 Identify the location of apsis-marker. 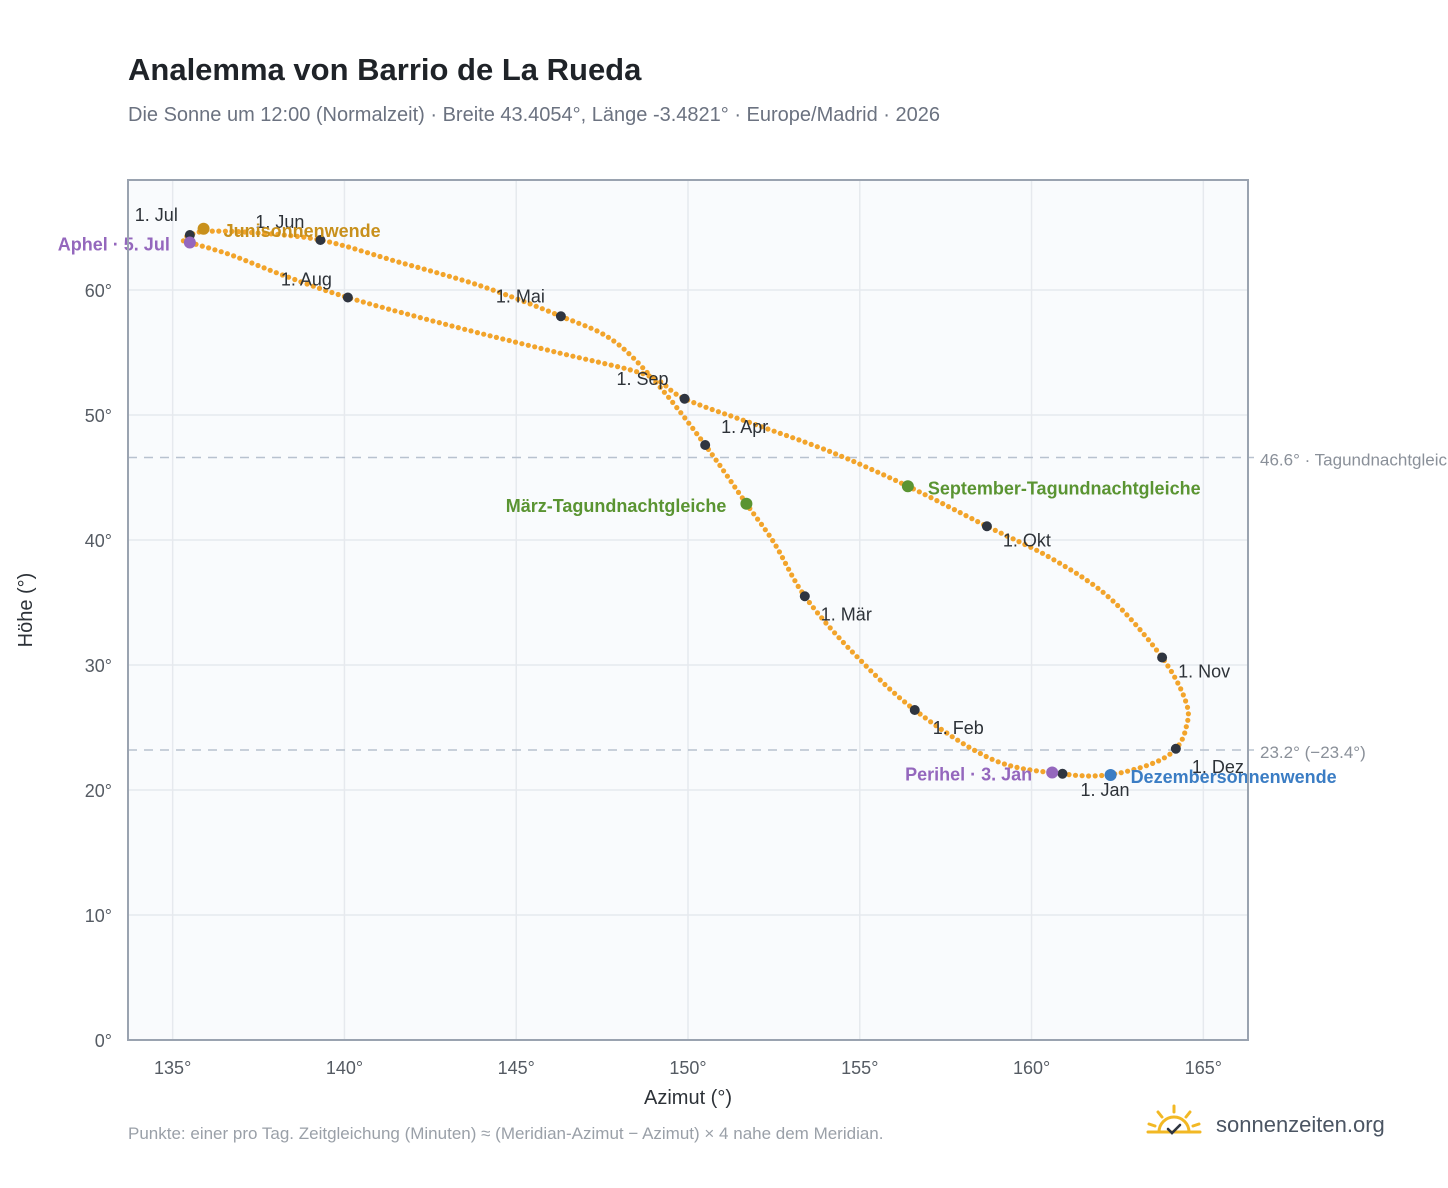
(189, 242).